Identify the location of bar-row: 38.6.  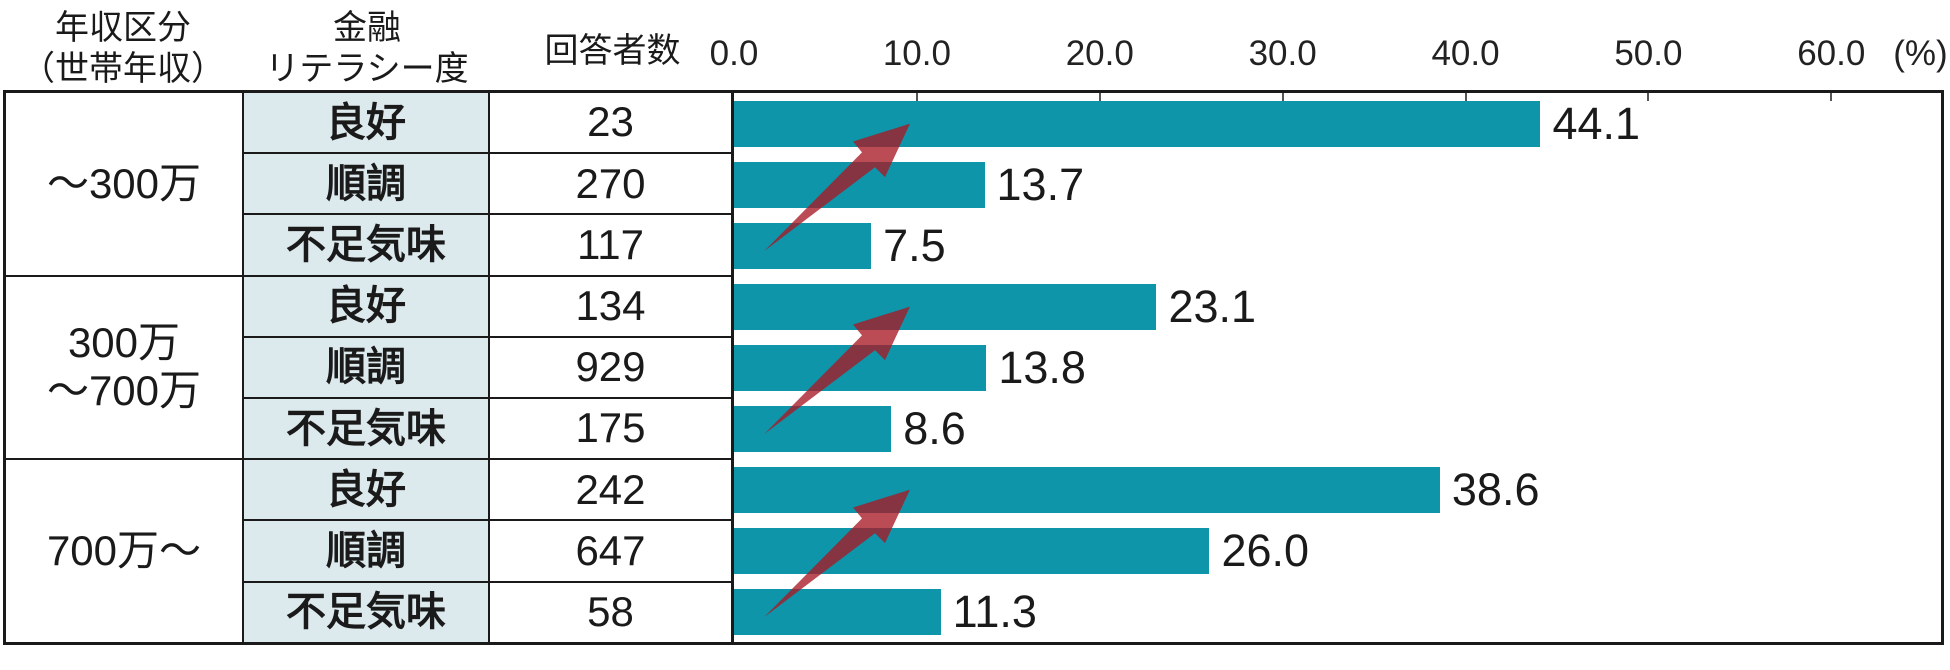
(1337, 489).